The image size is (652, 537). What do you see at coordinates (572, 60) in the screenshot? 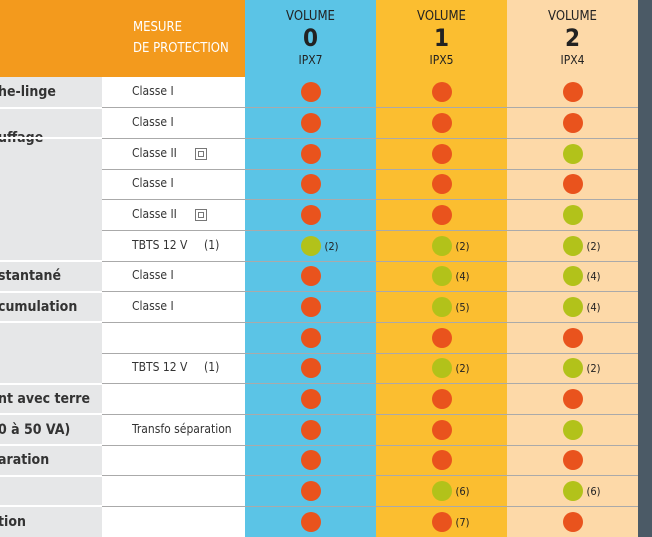
I see `volume-rating: IPX4` at bounding box center [572, 60].